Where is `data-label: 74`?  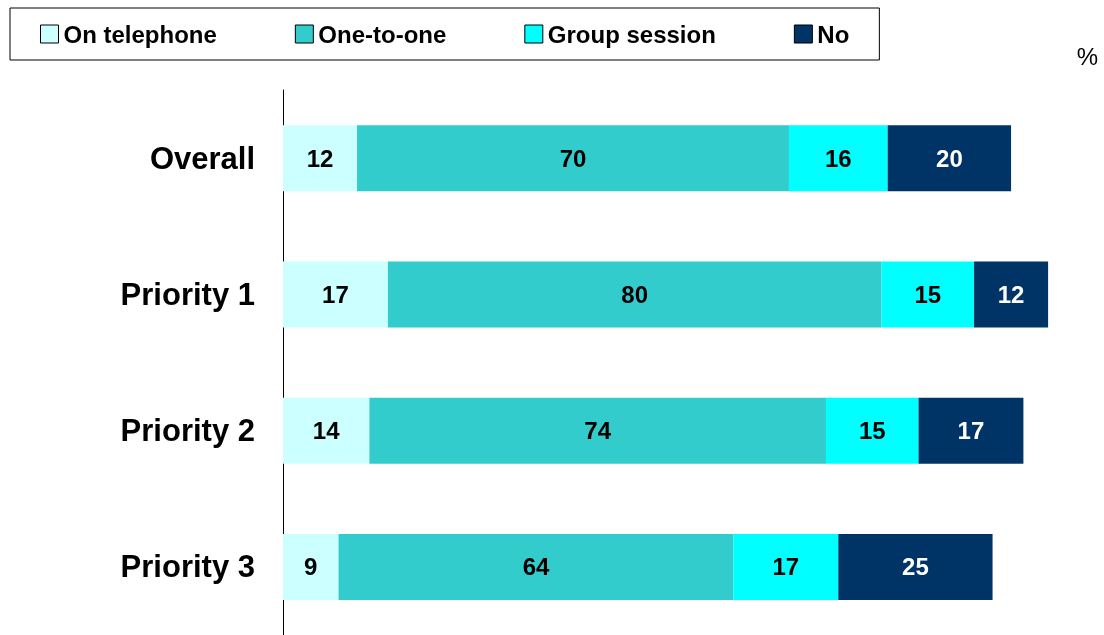 data-label: 74 is located at coordinates (598, 431).